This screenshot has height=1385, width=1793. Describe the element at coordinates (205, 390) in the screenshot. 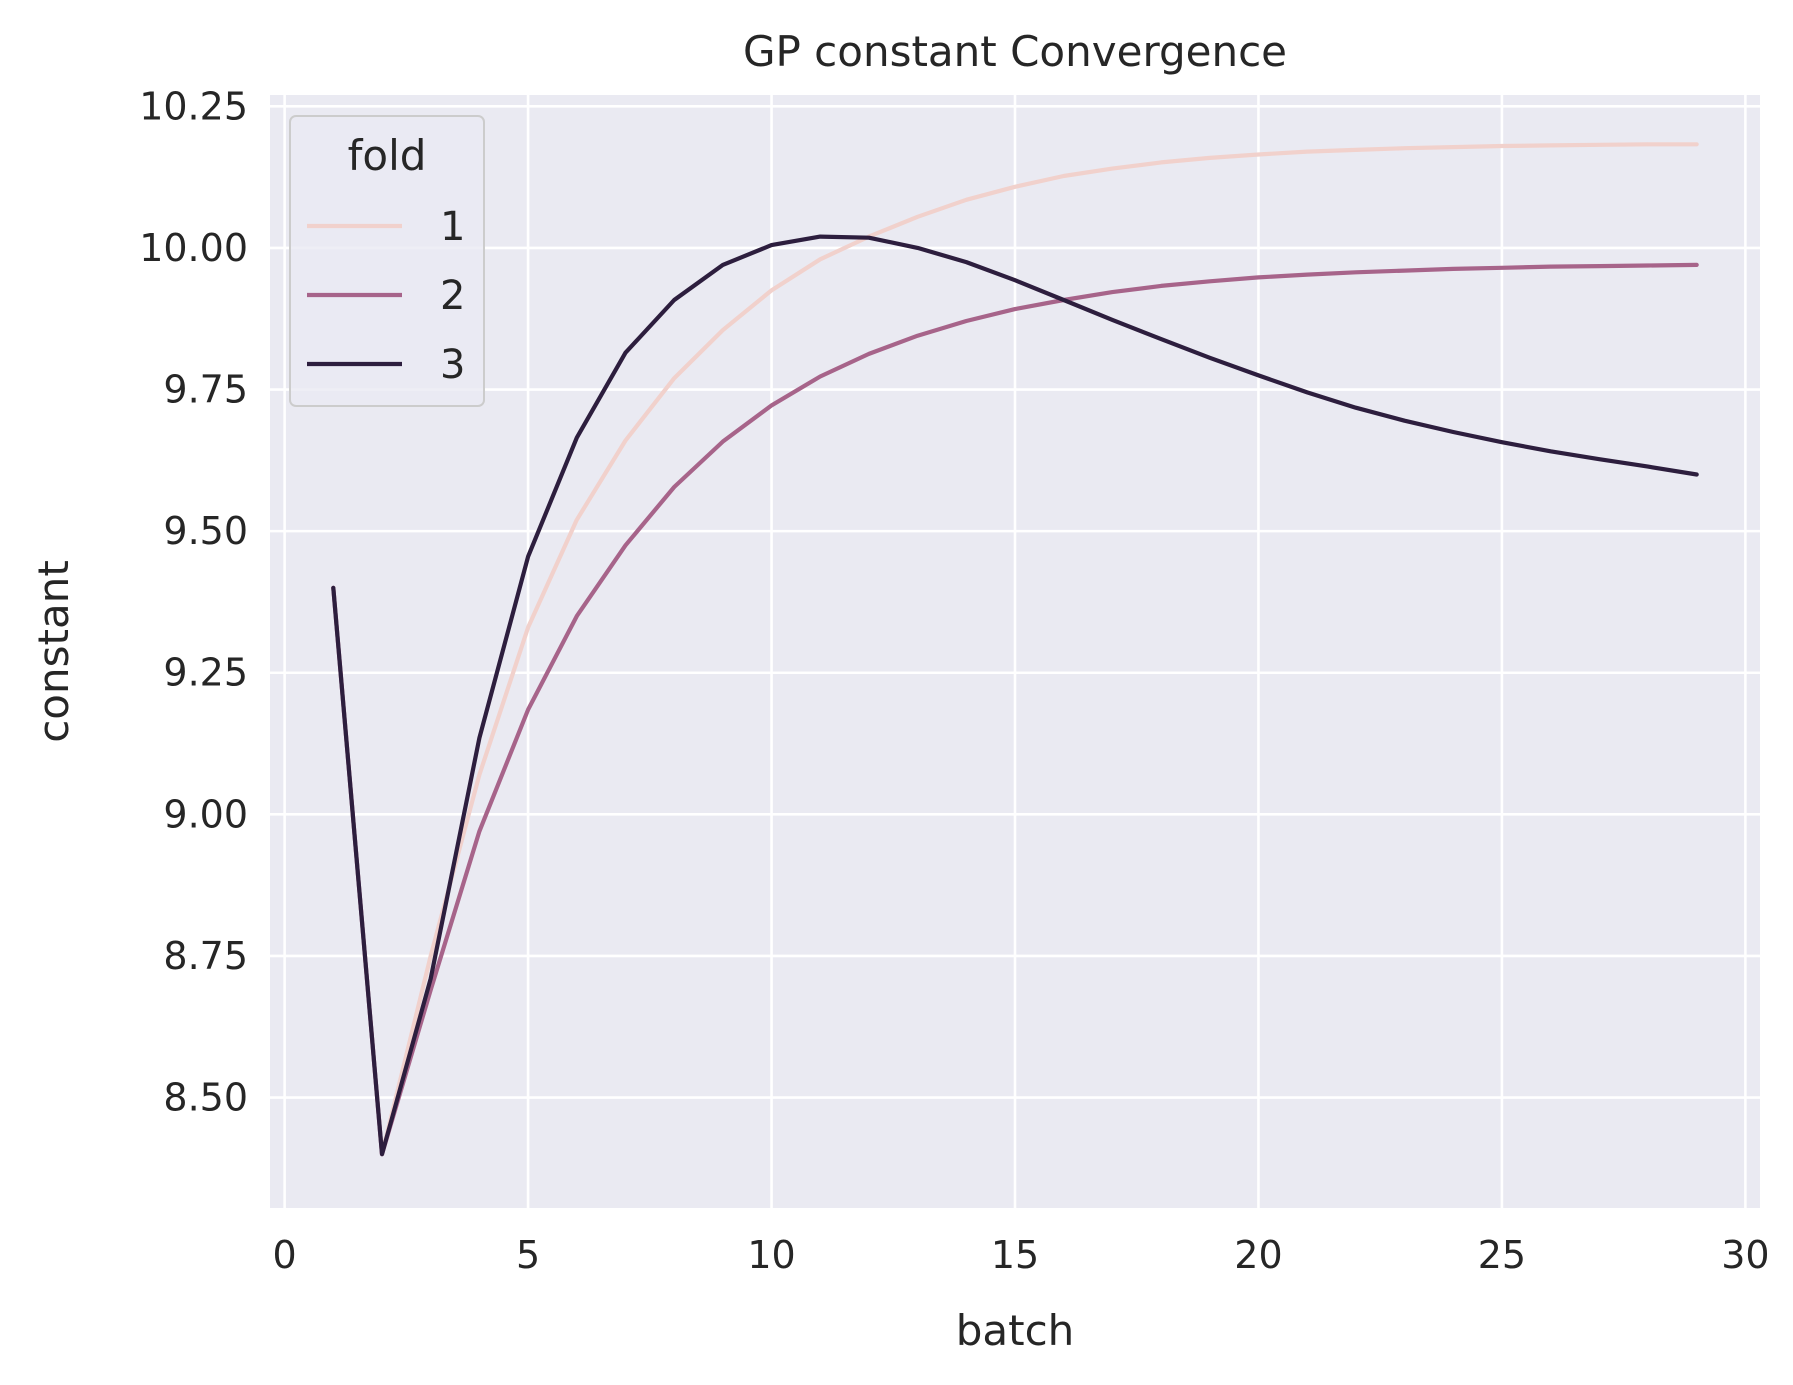

I see `y-tick-label: 9.75` at that location.